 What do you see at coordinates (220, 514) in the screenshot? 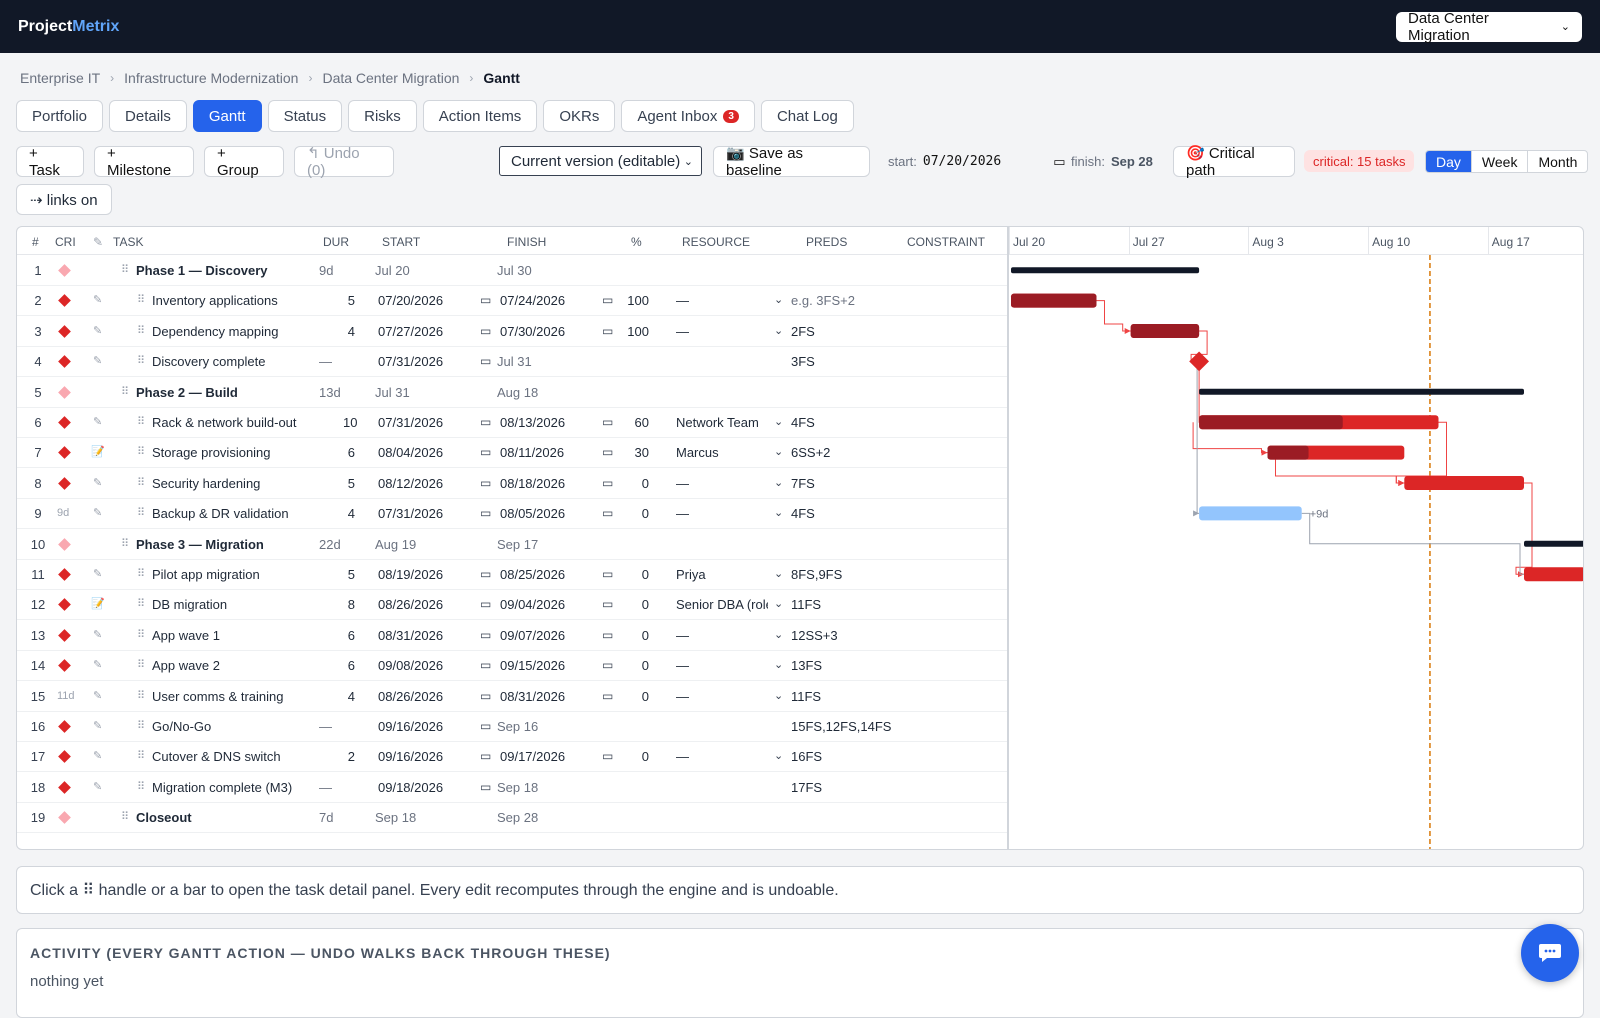
I see `task-name: Backup & DR validation` at bounding box center [220, 514].